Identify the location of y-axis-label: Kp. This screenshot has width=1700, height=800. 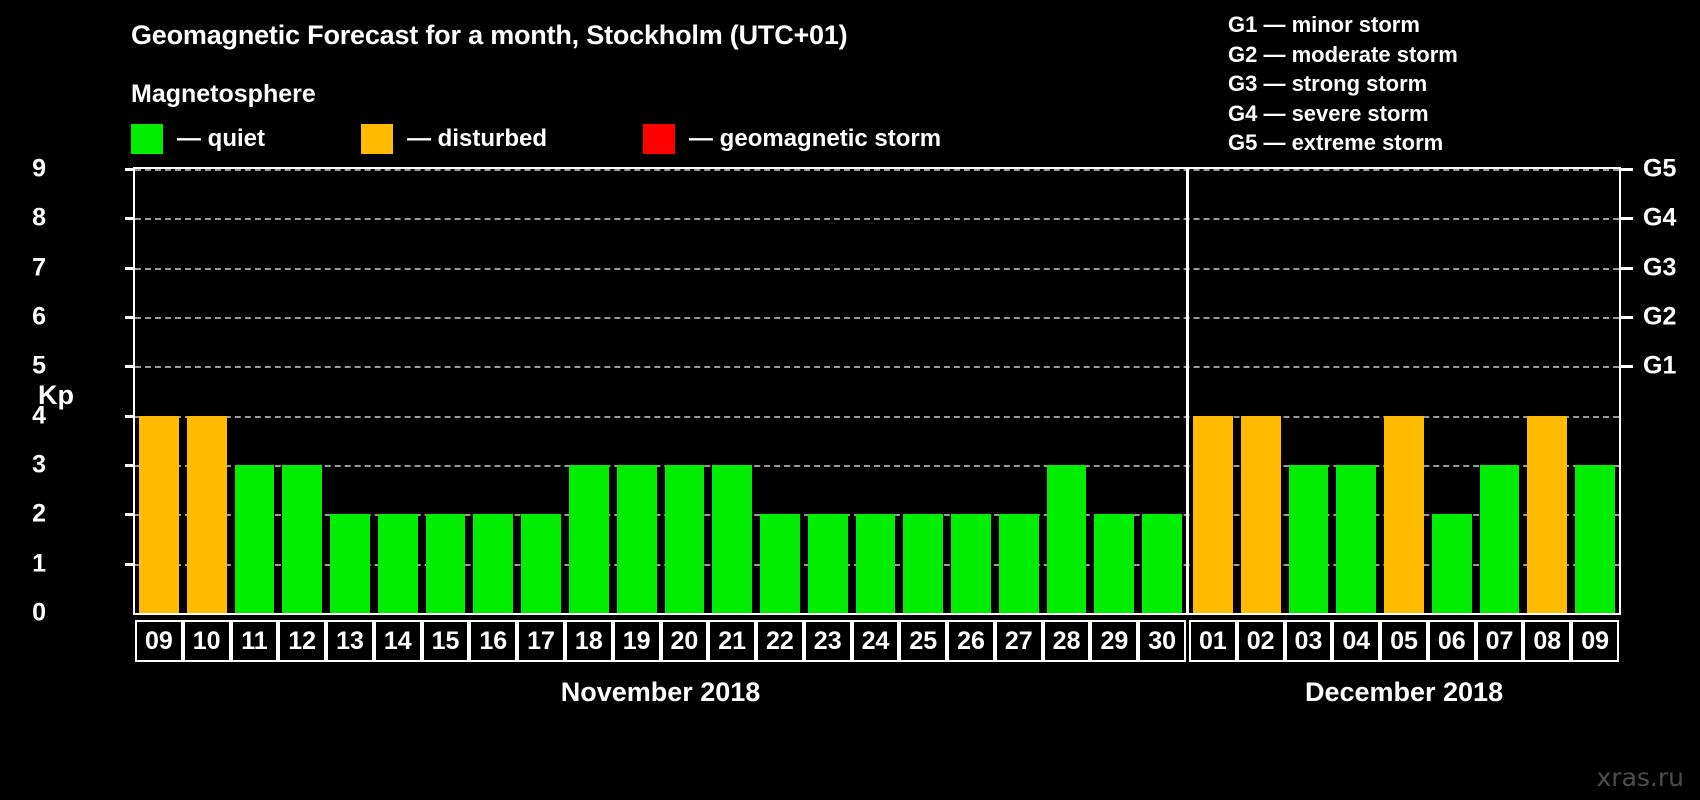
(56, 395).